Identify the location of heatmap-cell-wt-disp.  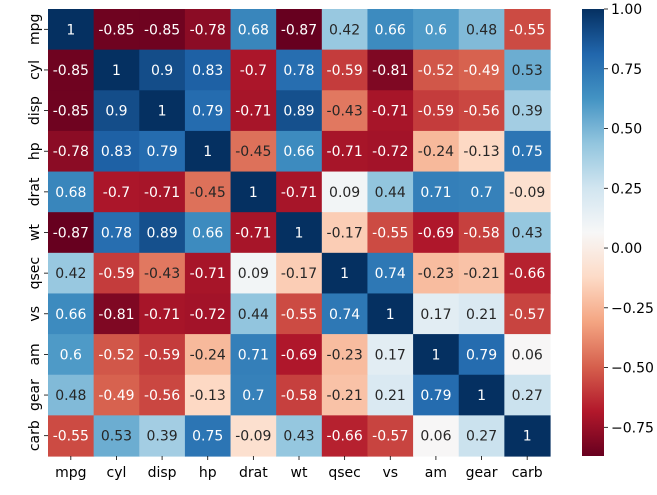
(162, 233).